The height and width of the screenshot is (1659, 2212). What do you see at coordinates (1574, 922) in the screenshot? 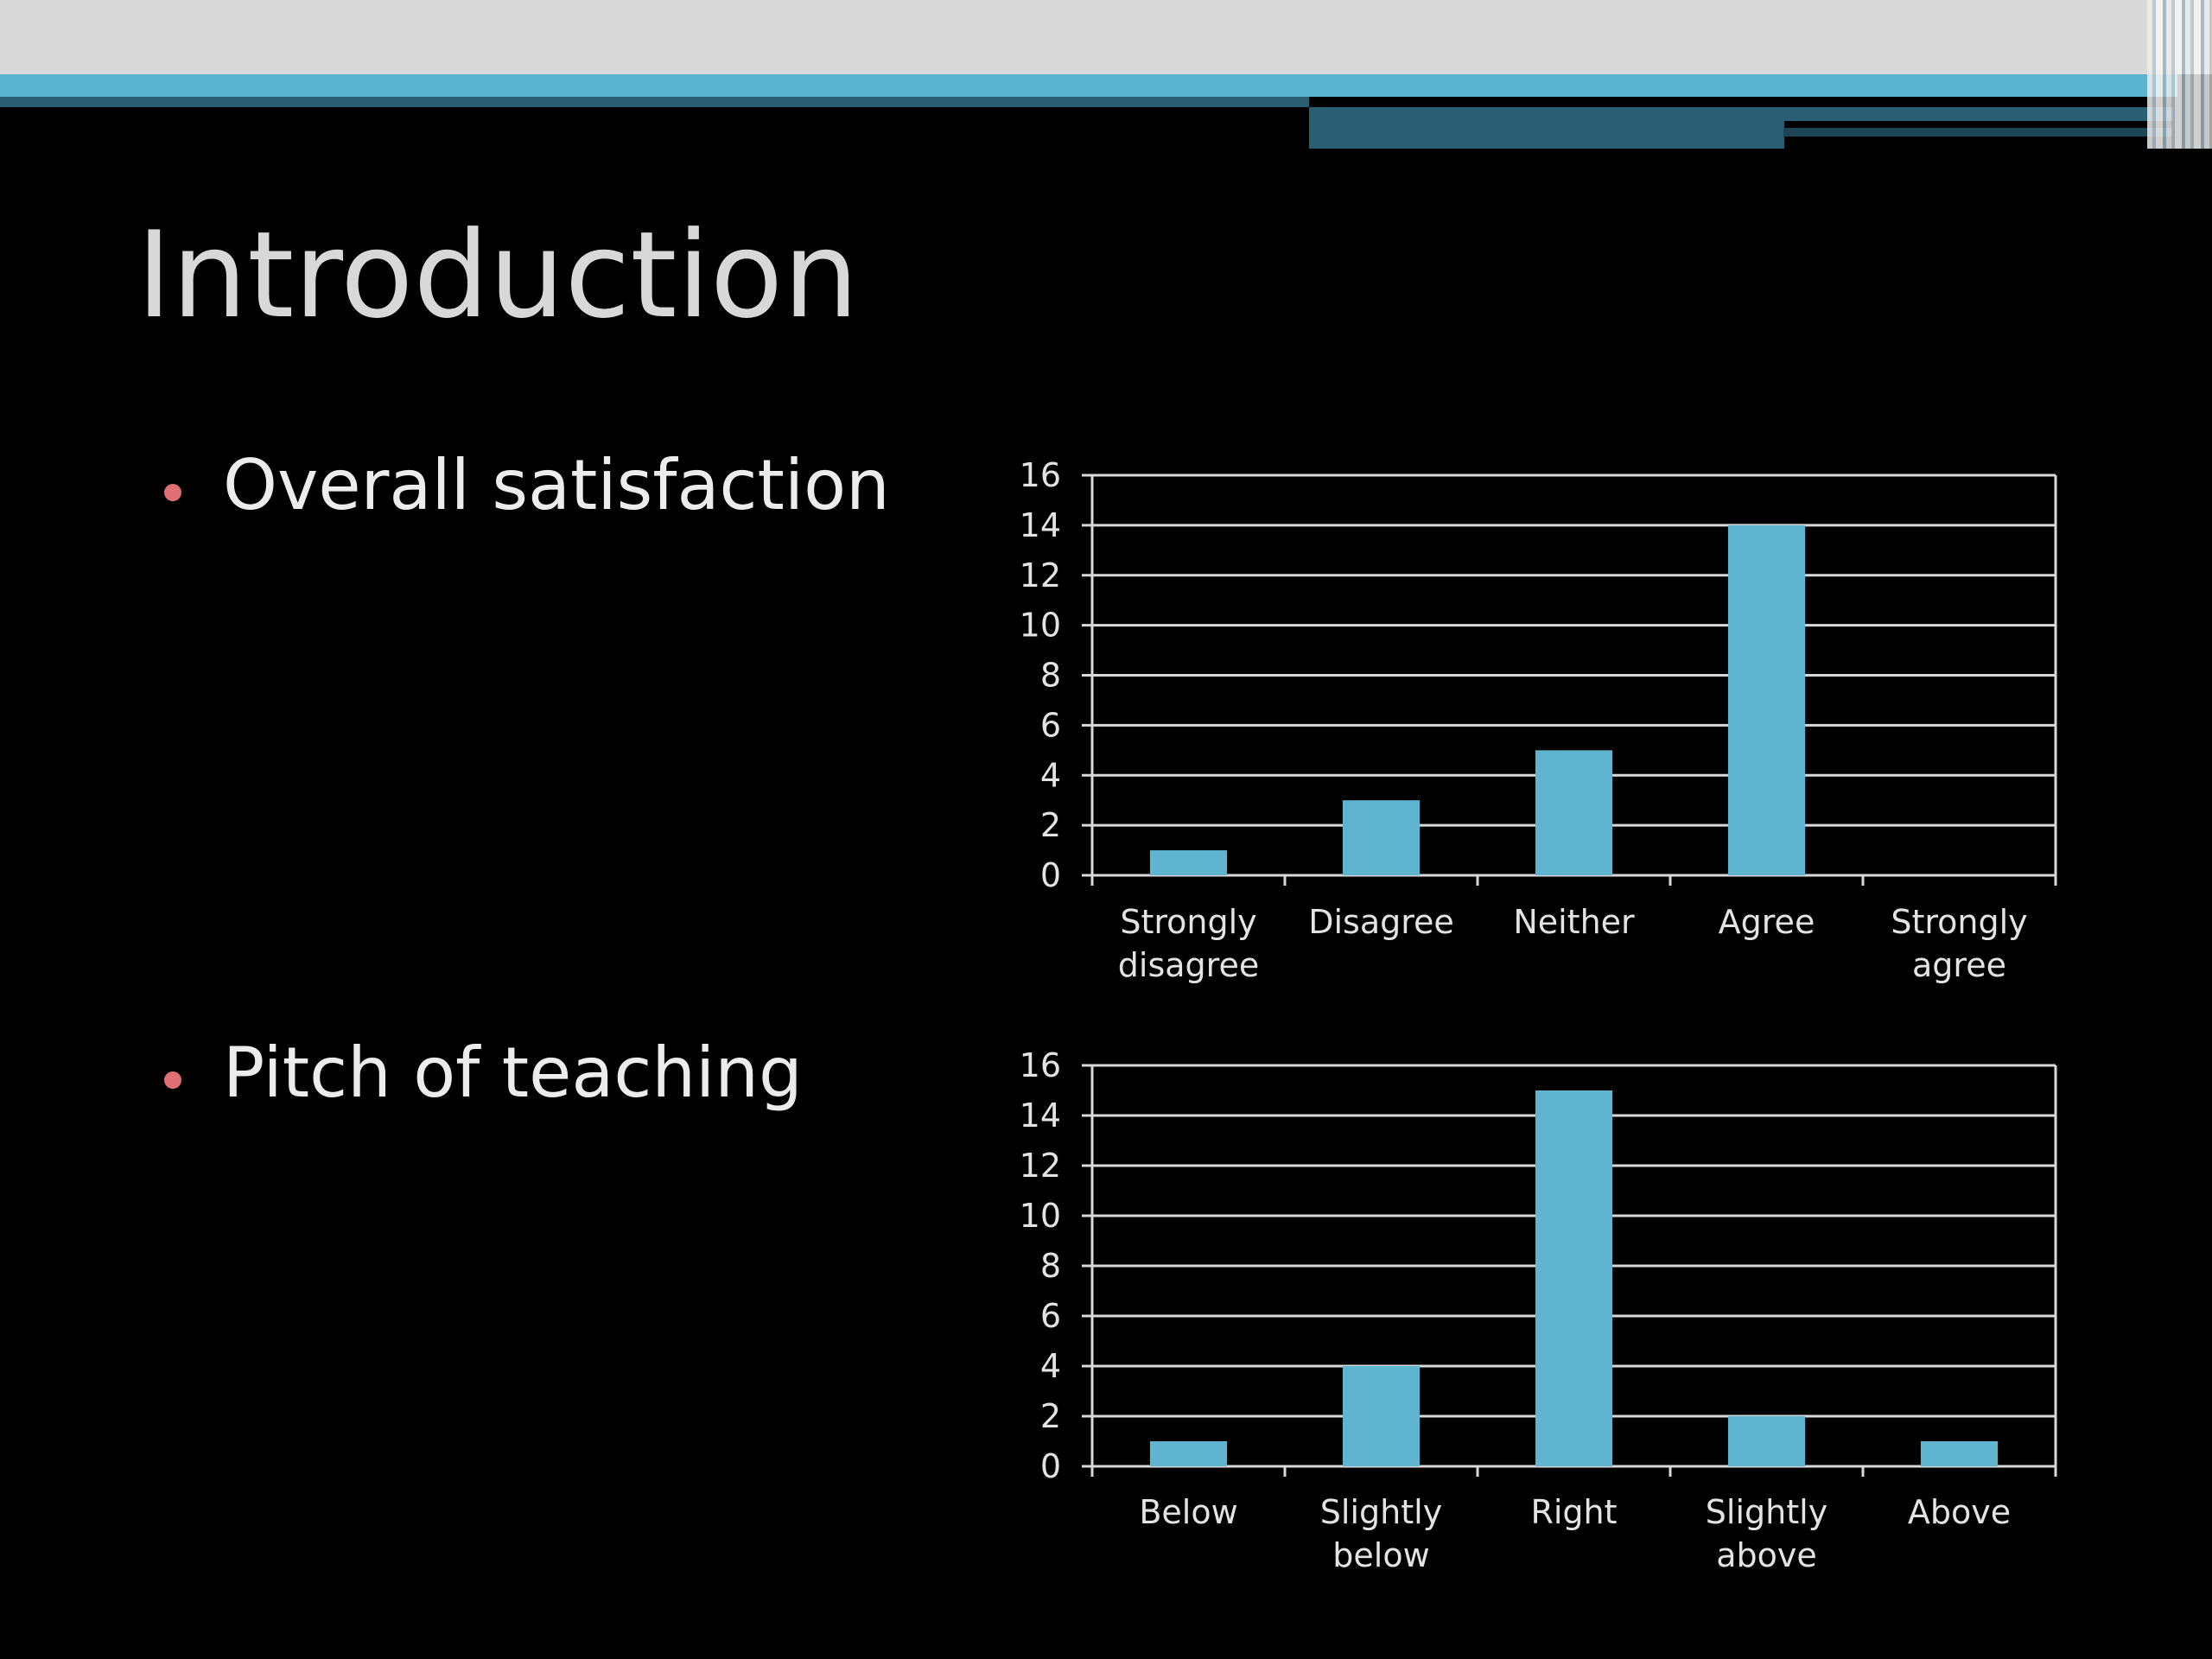
I see `x-tick-label: Neither` at bounding box center [1574, 922].